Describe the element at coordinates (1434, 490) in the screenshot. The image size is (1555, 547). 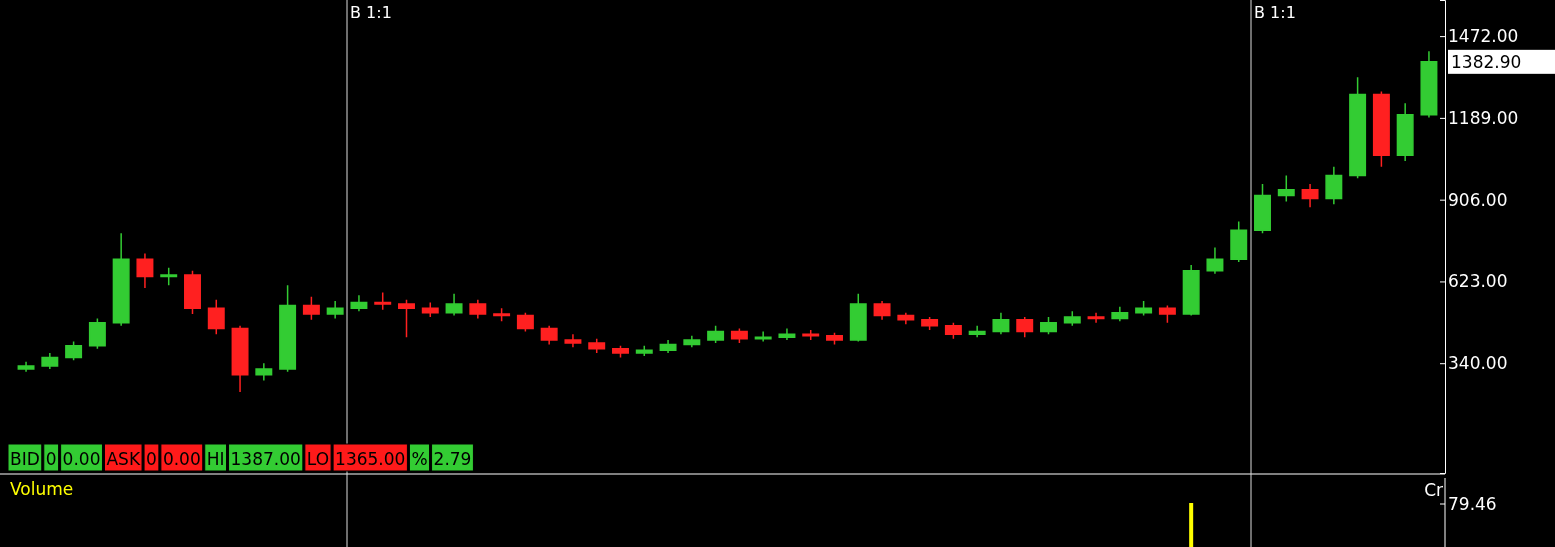
I see `text: Cr` at that location.